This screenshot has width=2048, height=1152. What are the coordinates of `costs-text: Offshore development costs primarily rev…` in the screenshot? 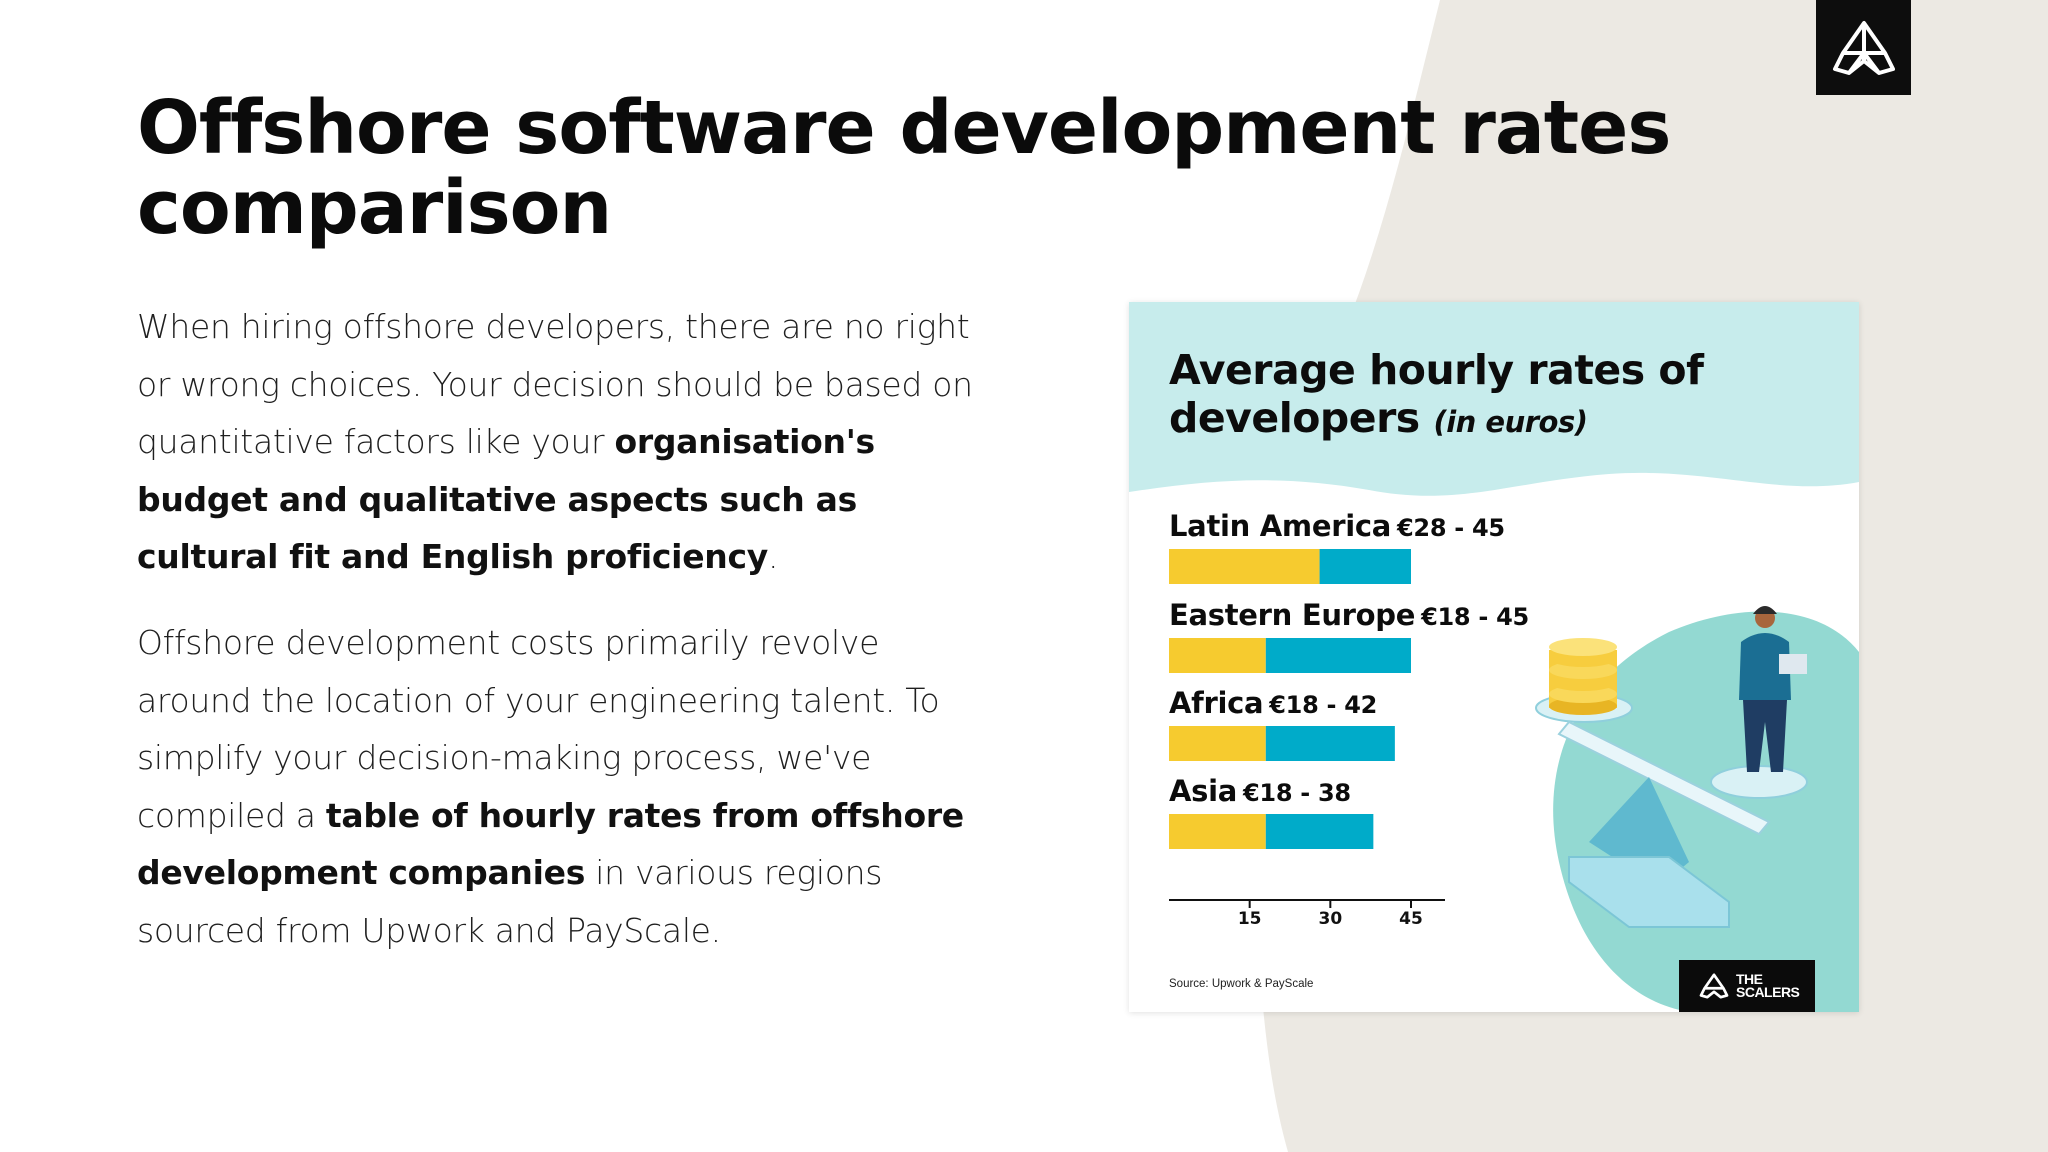 It's located at (538, 729).